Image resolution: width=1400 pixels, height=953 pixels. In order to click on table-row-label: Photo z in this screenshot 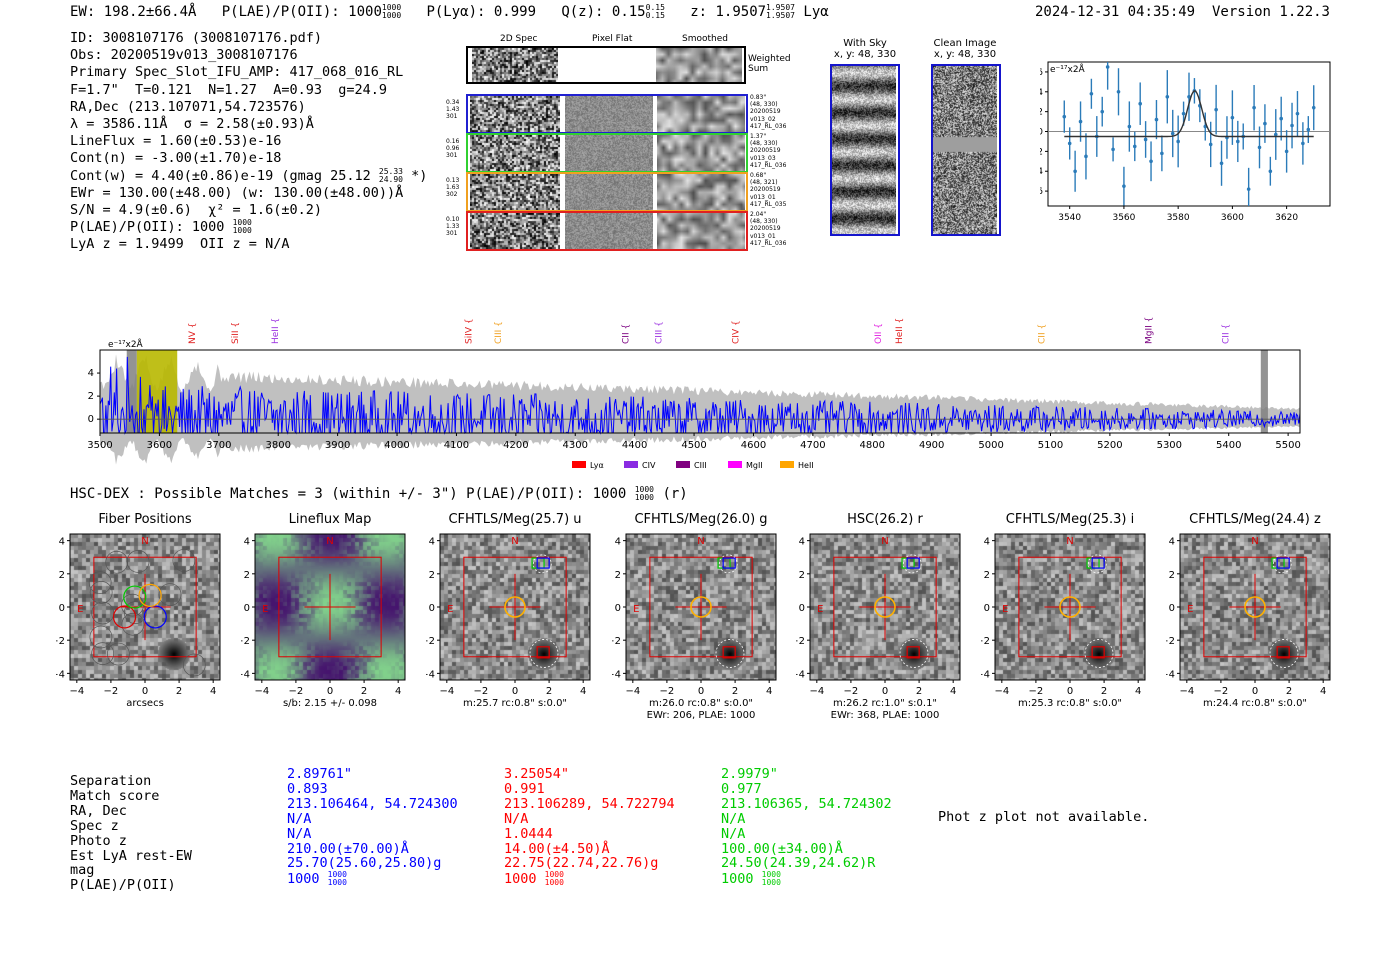, I will do `click(98, 840)`.